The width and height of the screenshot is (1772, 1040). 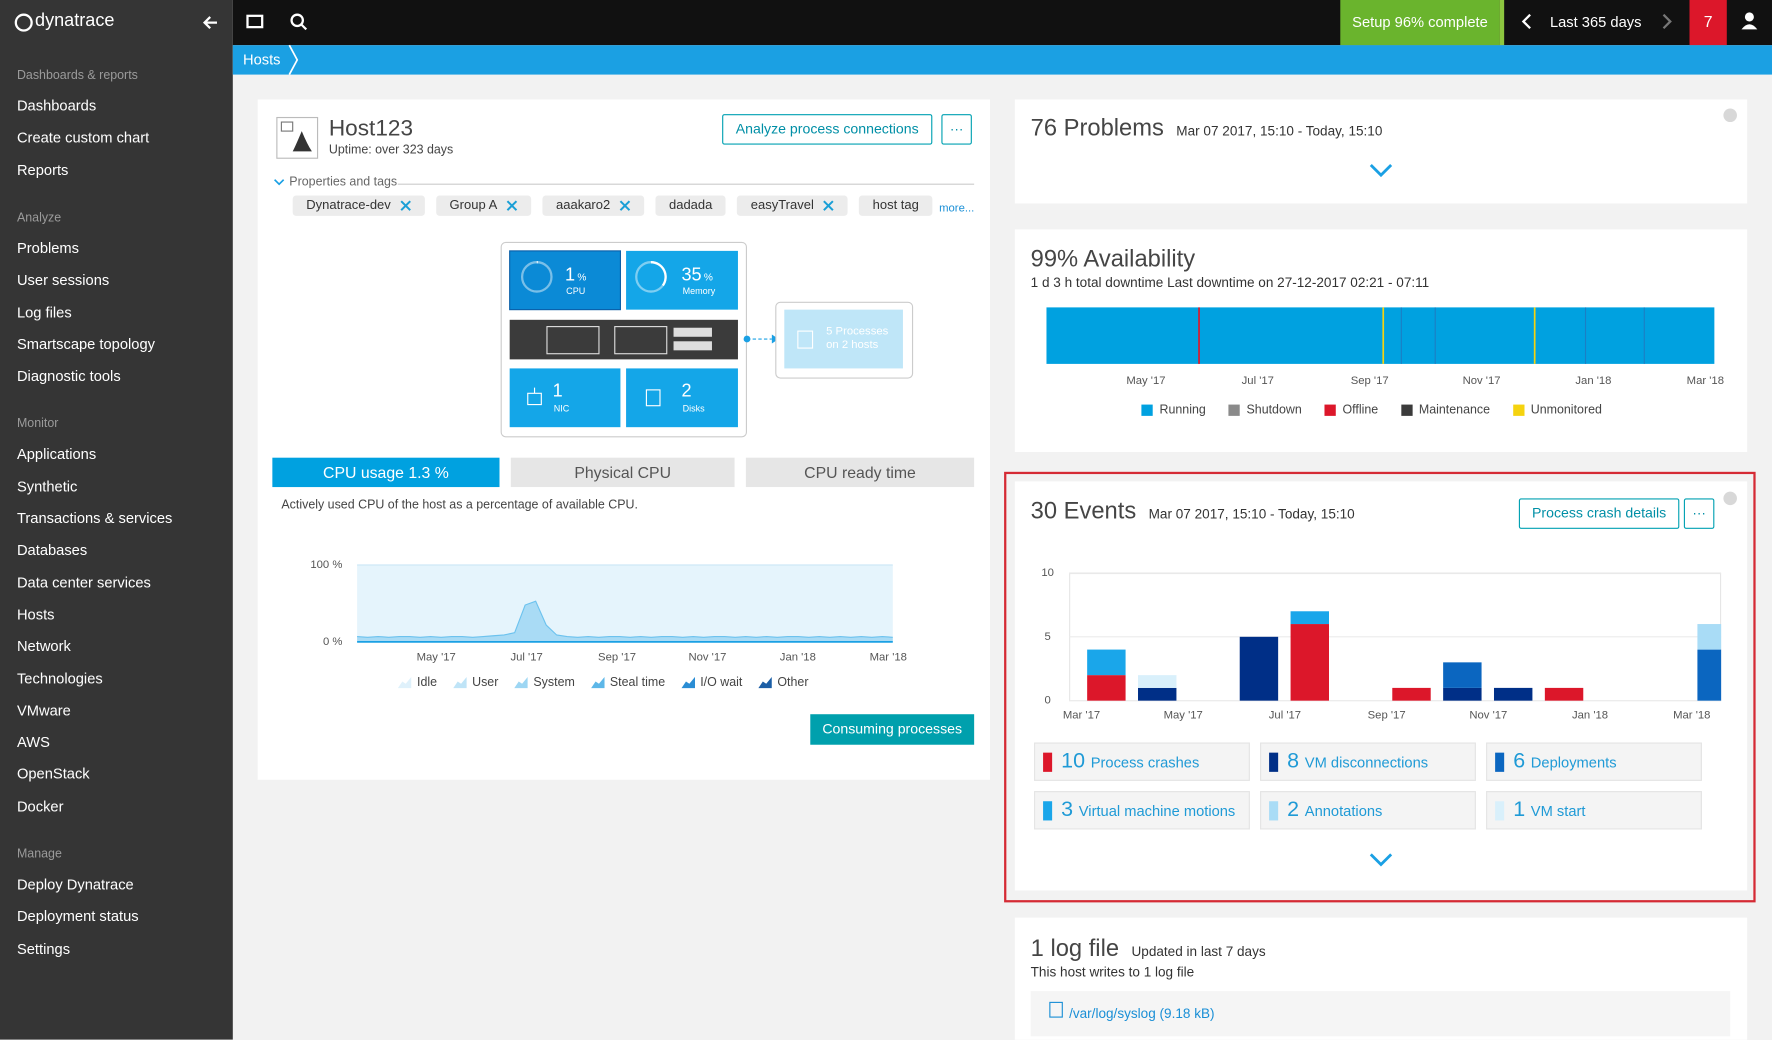 I want to click on events-title: 30 Events, so click(x=1083, y=511).